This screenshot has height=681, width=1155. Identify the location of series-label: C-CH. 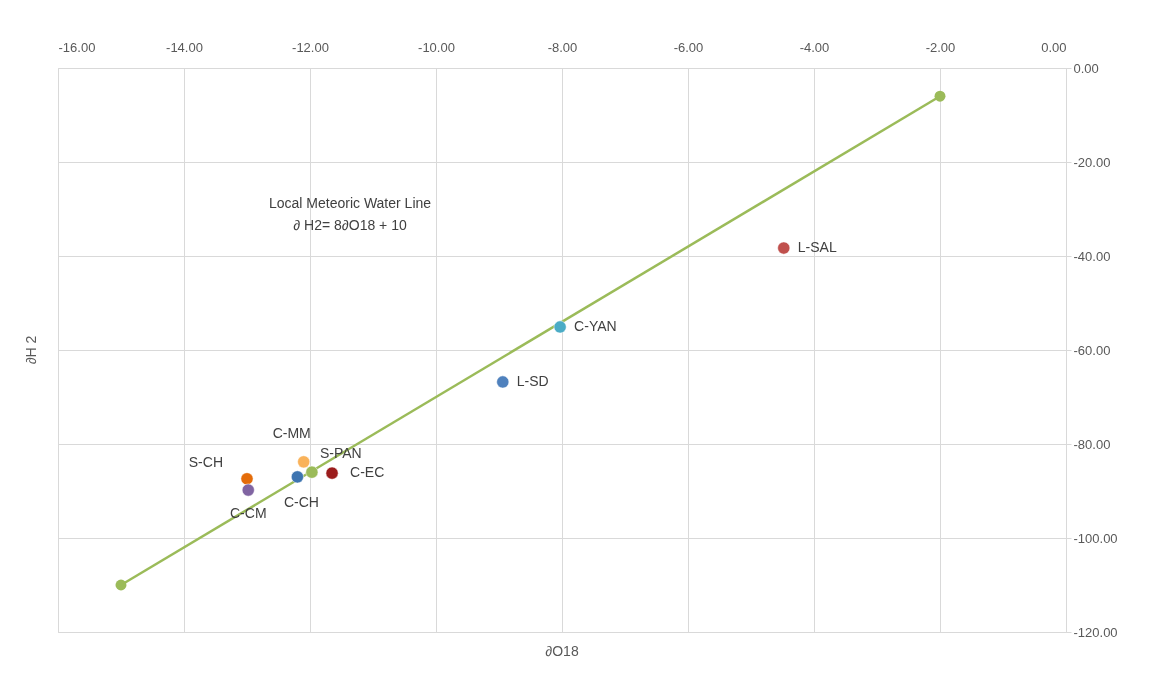
(301, 501).